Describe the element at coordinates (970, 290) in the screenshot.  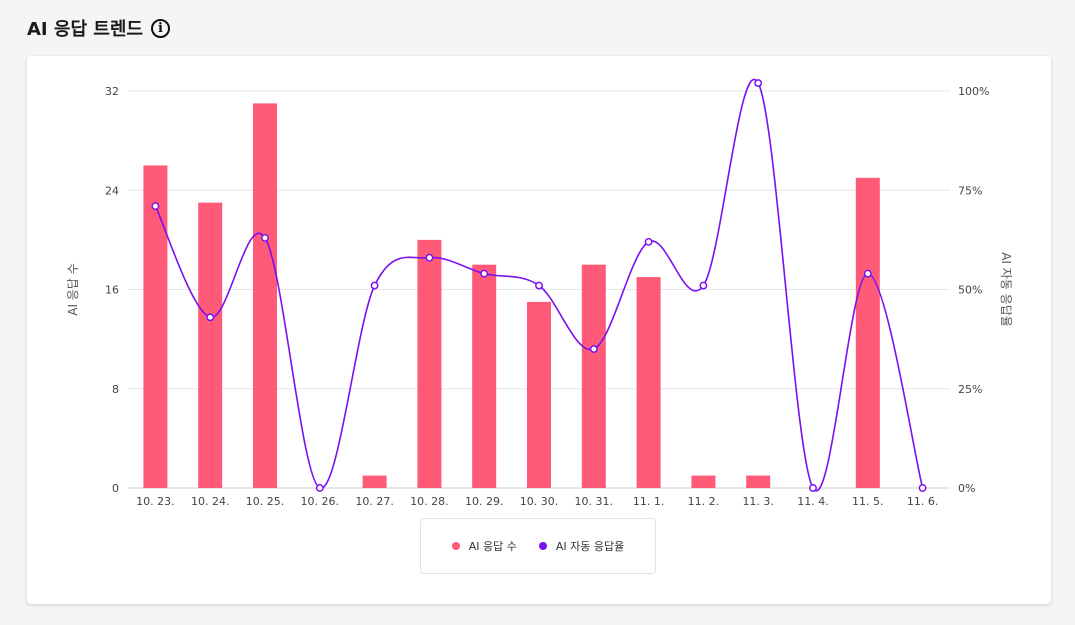
I see `y-right-tick-label: 50%` at that location.